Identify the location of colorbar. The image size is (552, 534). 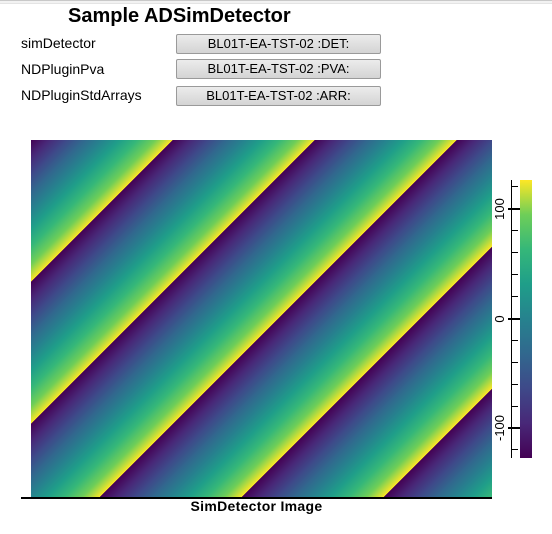
(526, 319).